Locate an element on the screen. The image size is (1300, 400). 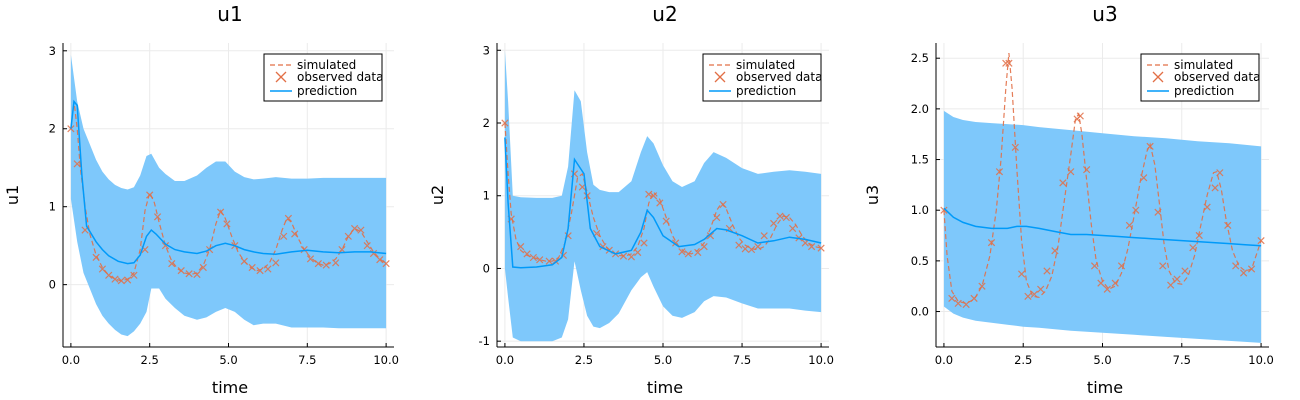
simulated-series is located at coordinates (228, 191).